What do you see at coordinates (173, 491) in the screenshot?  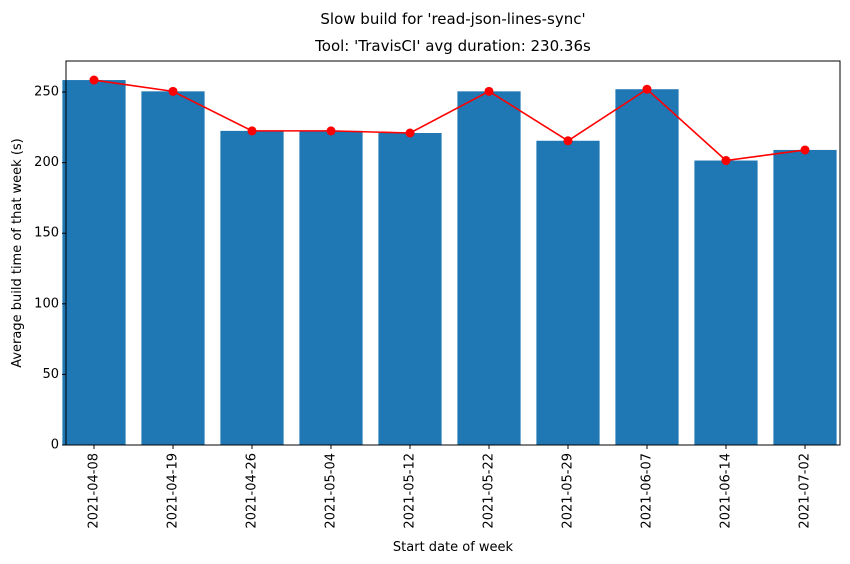 I see `x-tick-label: 2021-04-19` at bounding box center [173, 491].